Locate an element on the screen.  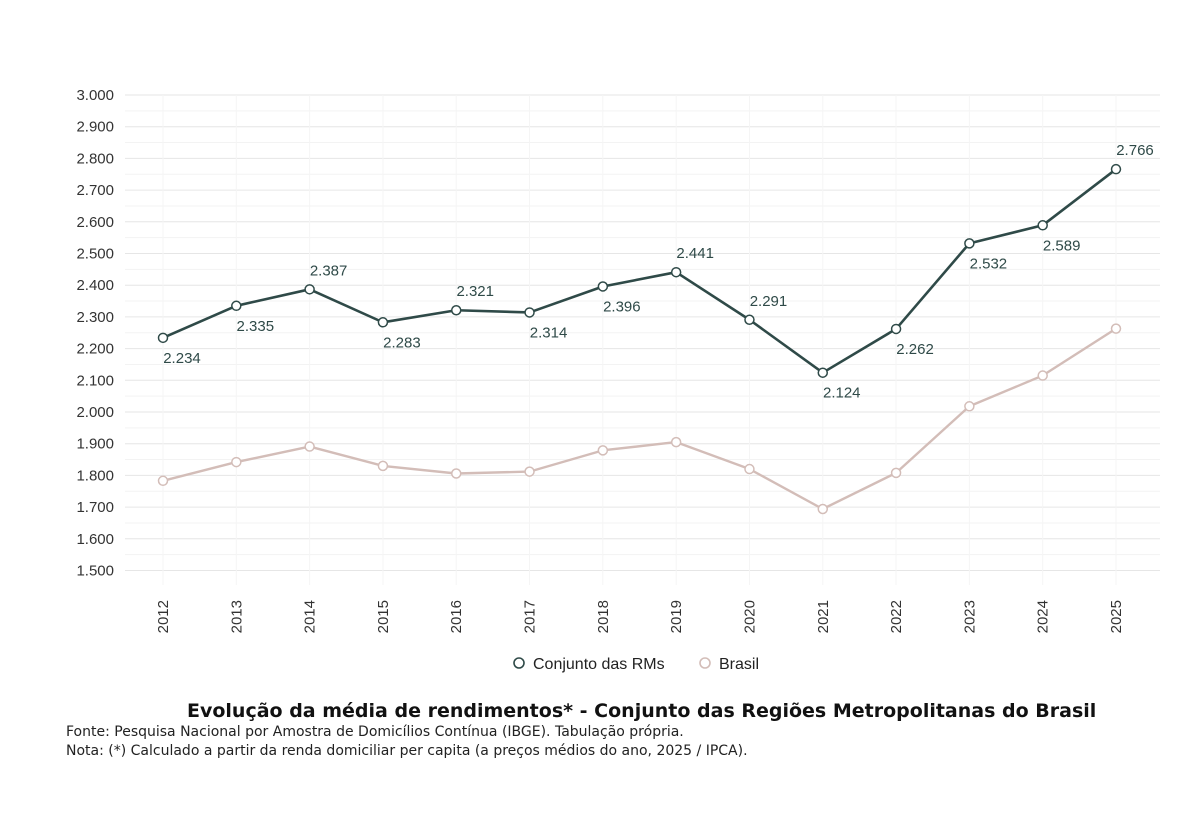
y-tick-label: 2.400 is located at coordinates (95, 285).